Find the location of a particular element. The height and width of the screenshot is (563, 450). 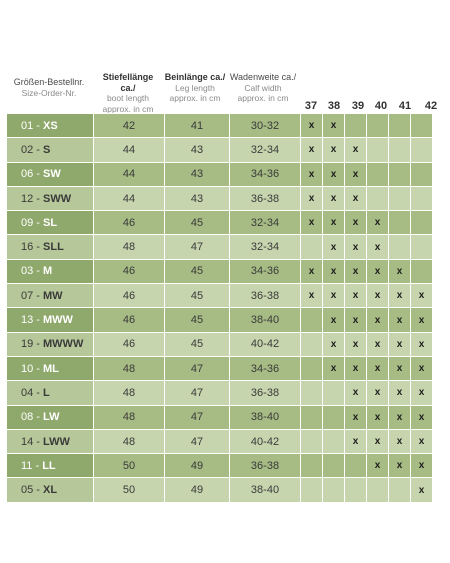

shoe-size-38: 38 is located at coordinates (334, 106).